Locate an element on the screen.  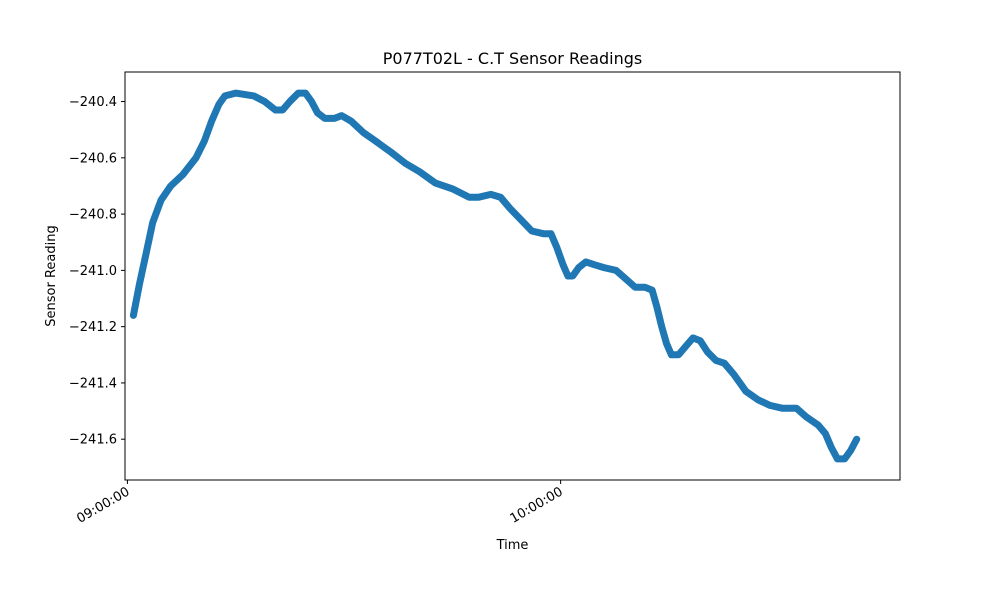
y-tick-label: −241.0 is located at coordinates (93, 271).